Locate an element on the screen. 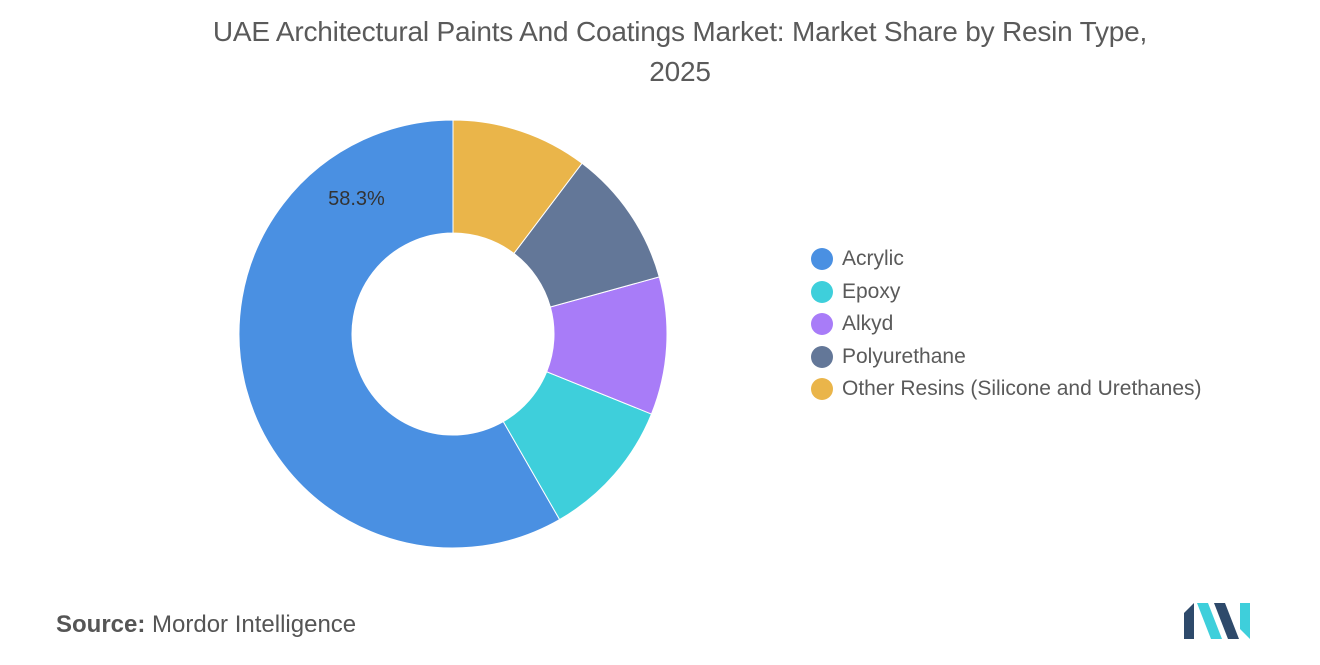 Image resolution: width=1320 pixels, height=665 pixels. legend-swatch-other-resins-silicone-and-urethanes is located at coordinates (822, 389).